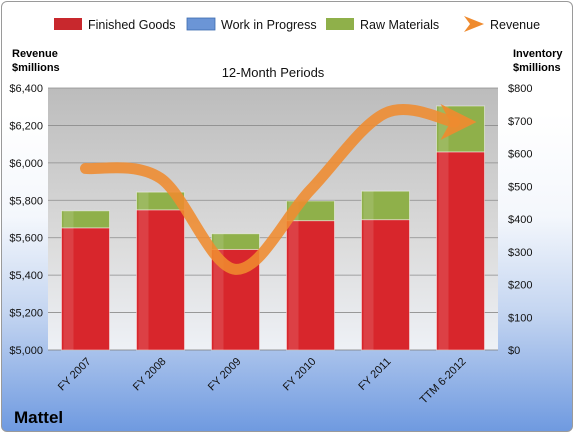  I want to click on right-axis-tick-label: $300, so click(520, 253).